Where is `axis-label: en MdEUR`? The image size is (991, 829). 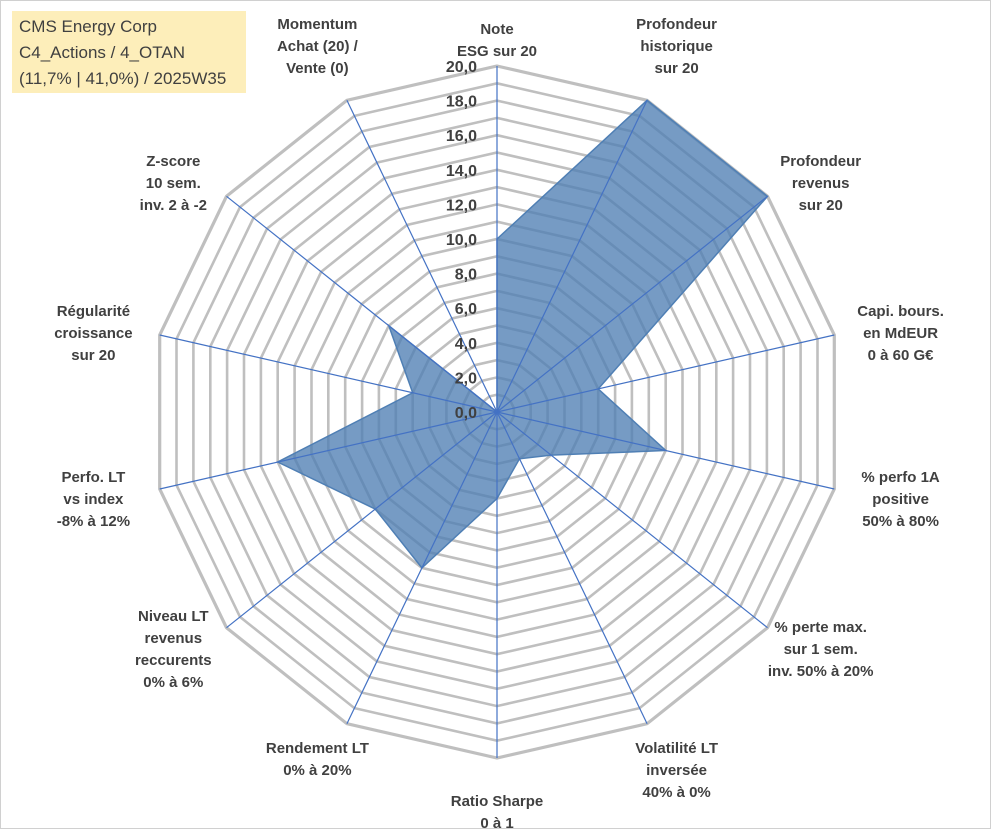
axis-label: en MdEUR is located at coordinates (900, 333).